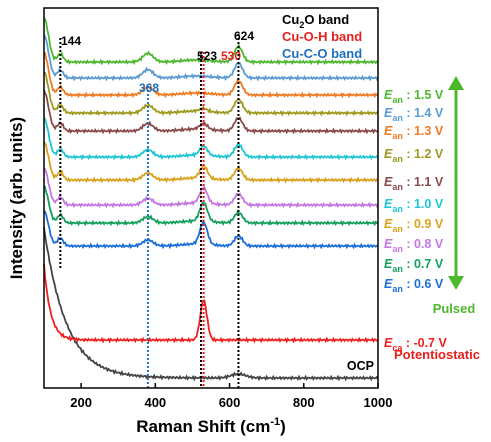 The height and width of the screenshot is (442, 491). I want to click on legend-entry-1: Cu-O-H band, so click(322, 36).